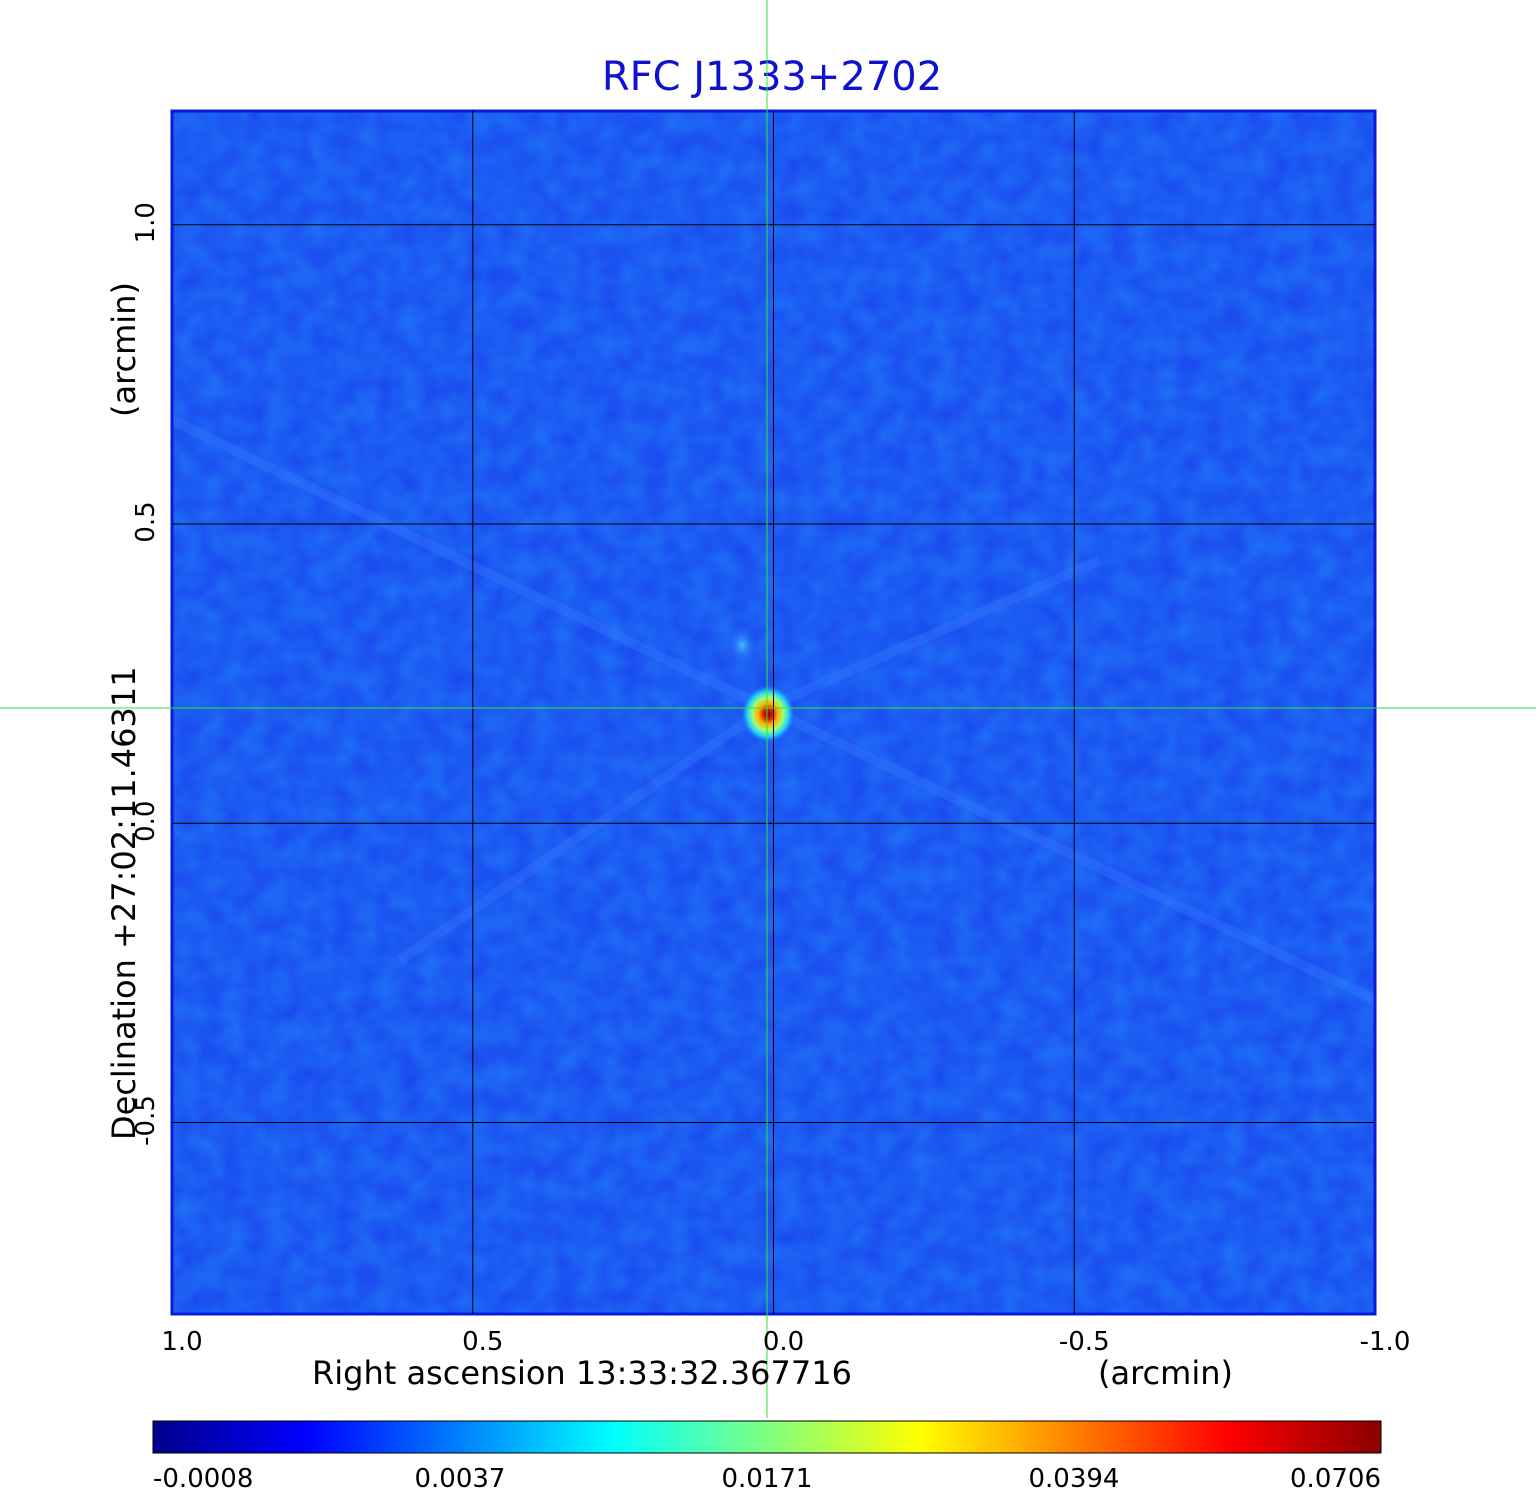  I want to click on x-tick-labels: 1.0 0.5 0.0 -0.5 -1.0, so click(785, 1342).